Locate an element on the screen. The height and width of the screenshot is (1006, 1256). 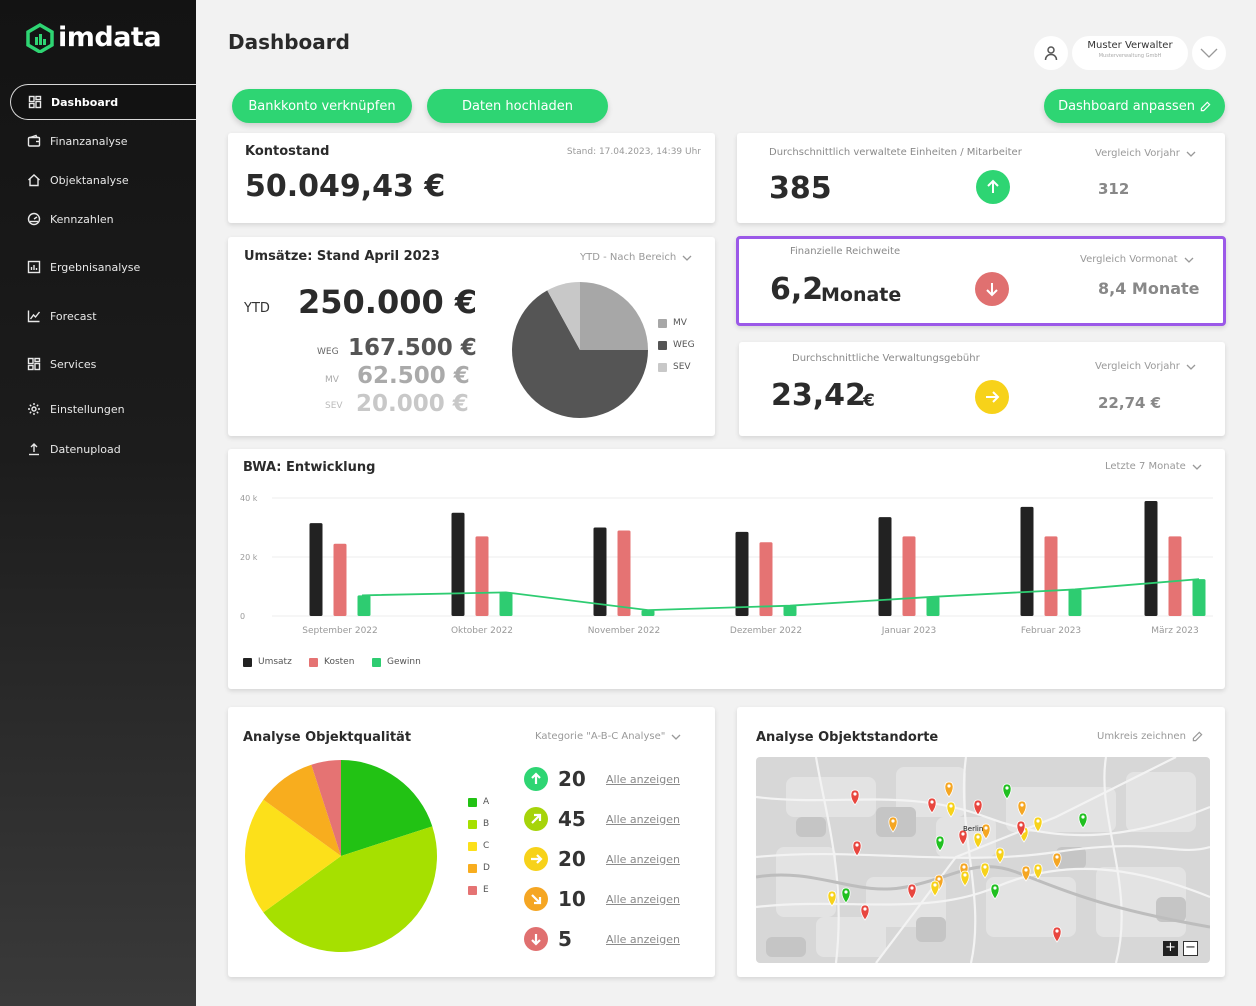
show-all-link-a: Alle anzeigen is located at coordinates (643, 779).